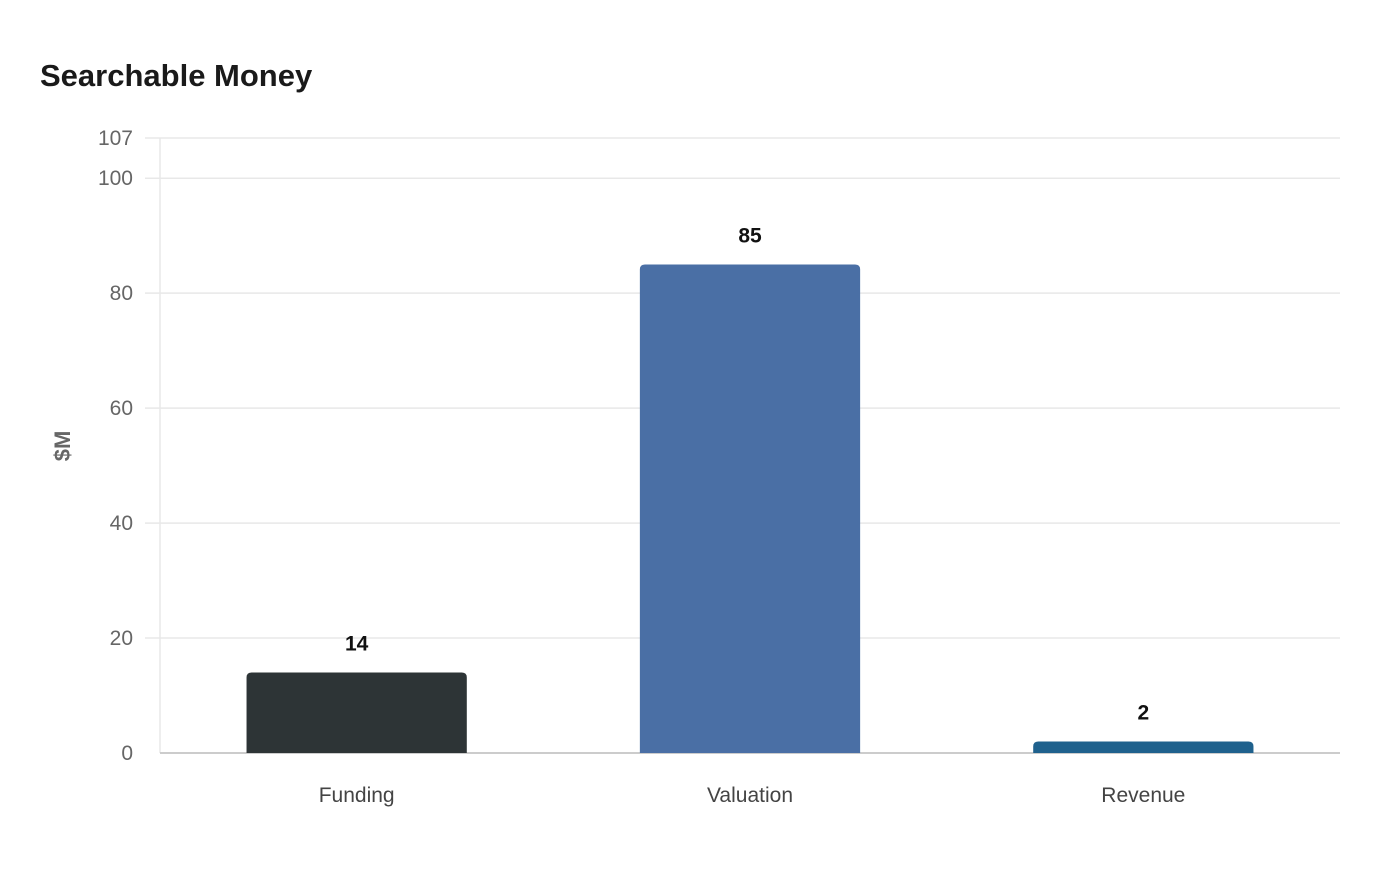  I want to click on bar-revenue, so click(1143, 747).